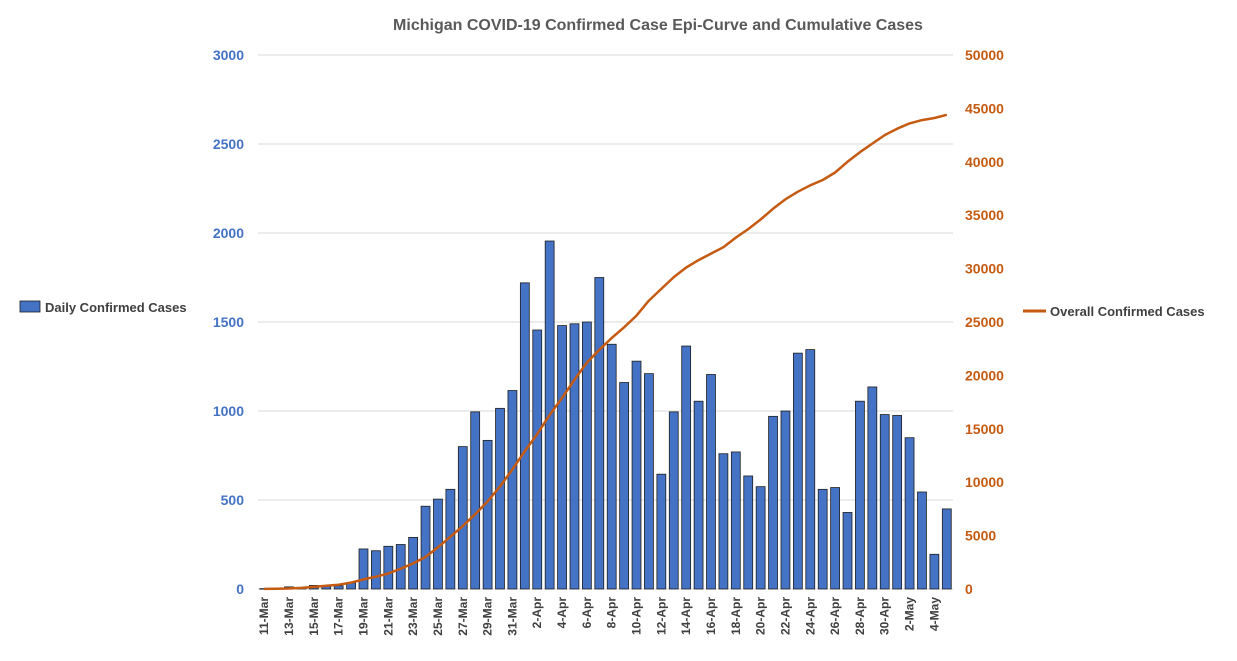  What do you see at coordinates (463, 616) in the screenshot?
I see `x-tick-label: 27-Mar` at bounding box center [463, 616].